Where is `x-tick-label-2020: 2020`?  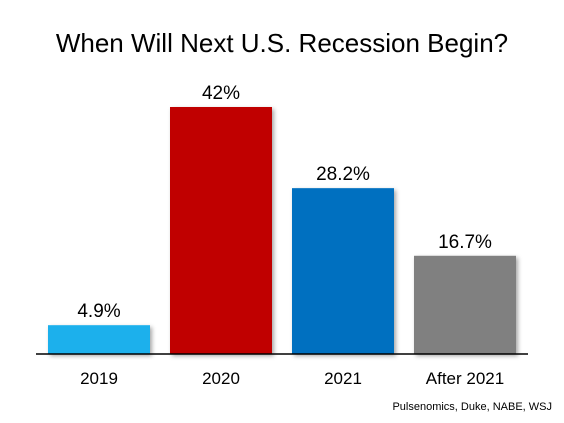
x-tick-label-2020: 2020 is located at coordinates (221, 378).